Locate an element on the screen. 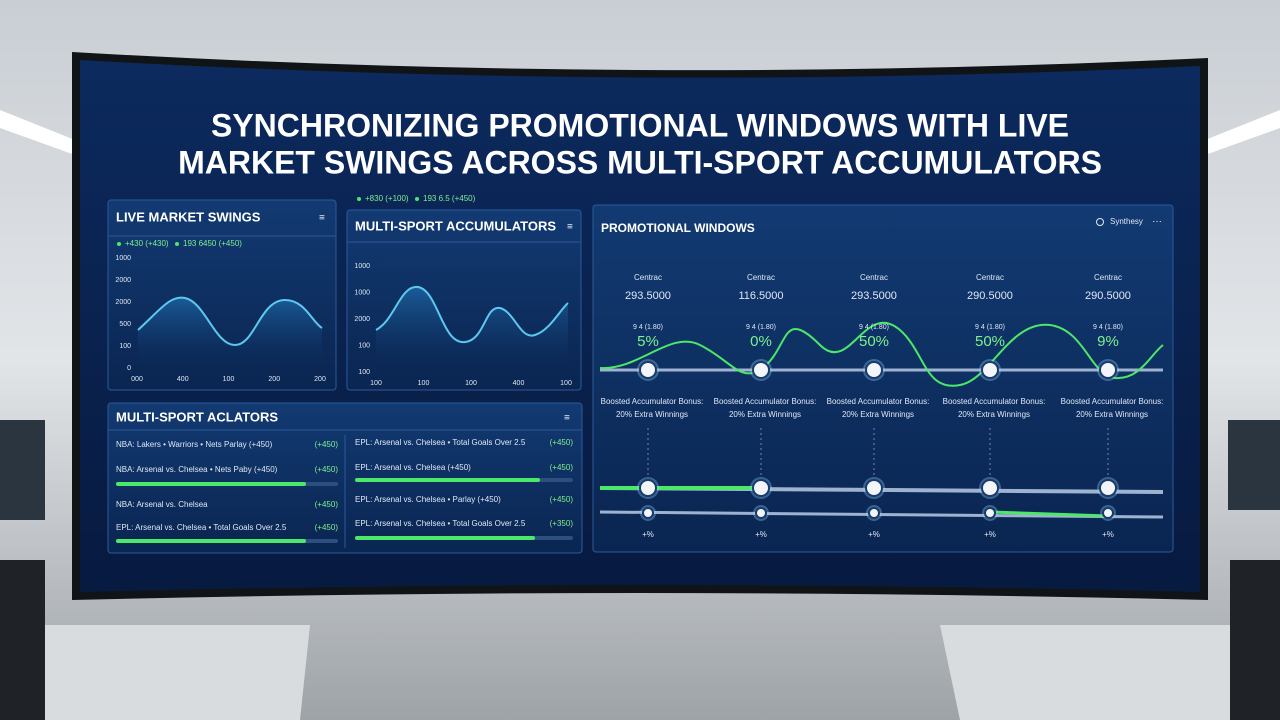  bet-name: EPL: Arsenal vs. Chelsea • Parlay (+450) is located at coordinates (428, 499).